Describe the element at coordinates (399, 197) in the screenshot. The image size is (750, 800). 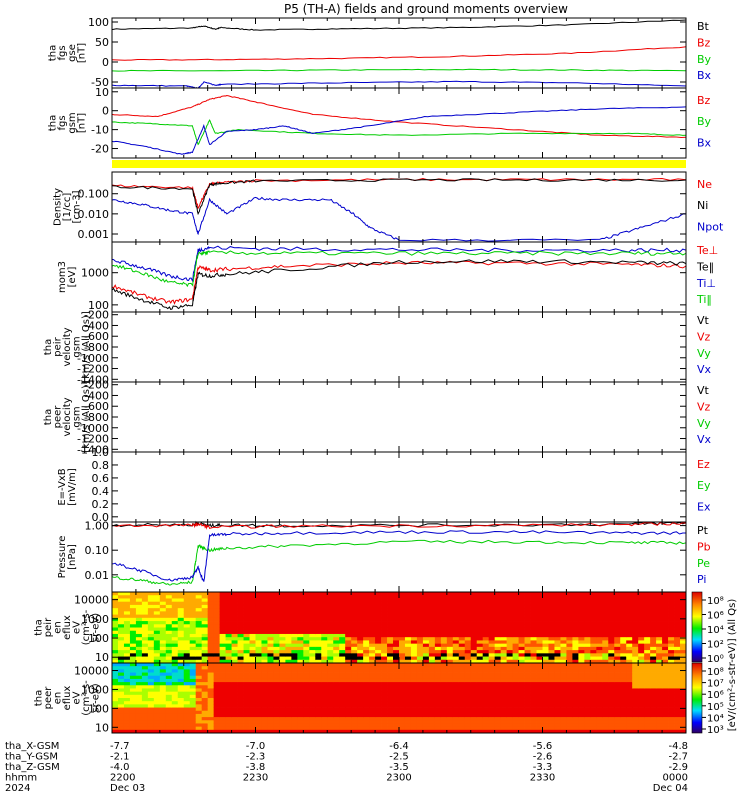
I see `series-line-Ni` at that location.